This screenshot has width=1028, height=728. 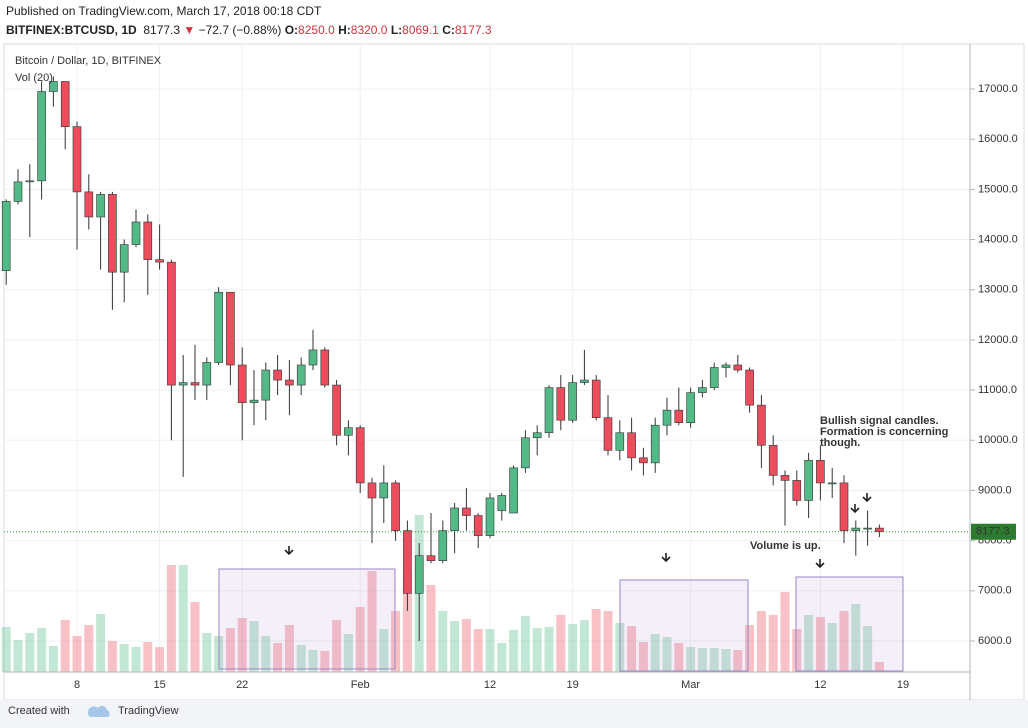 What do you see at coordinates (572, 685) in the screenshot?
I see `x-tick-label: 19` at bounding box center [572, 685].